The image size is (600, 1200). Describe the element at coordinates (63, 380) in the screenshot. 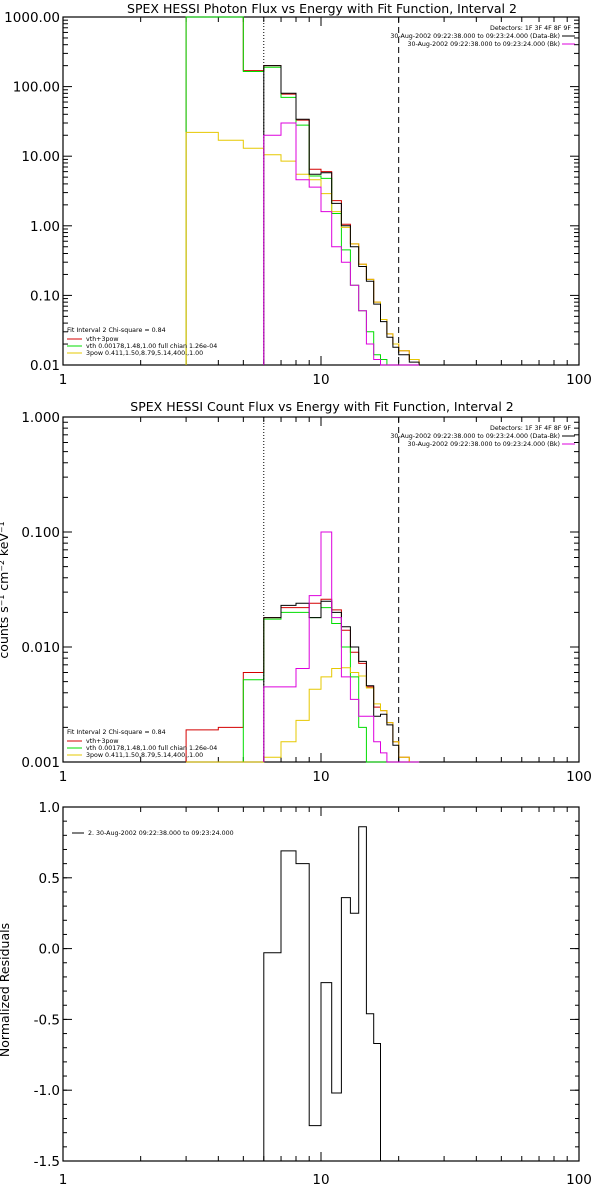

I see `photon-x-tick-label: 1` at that location.